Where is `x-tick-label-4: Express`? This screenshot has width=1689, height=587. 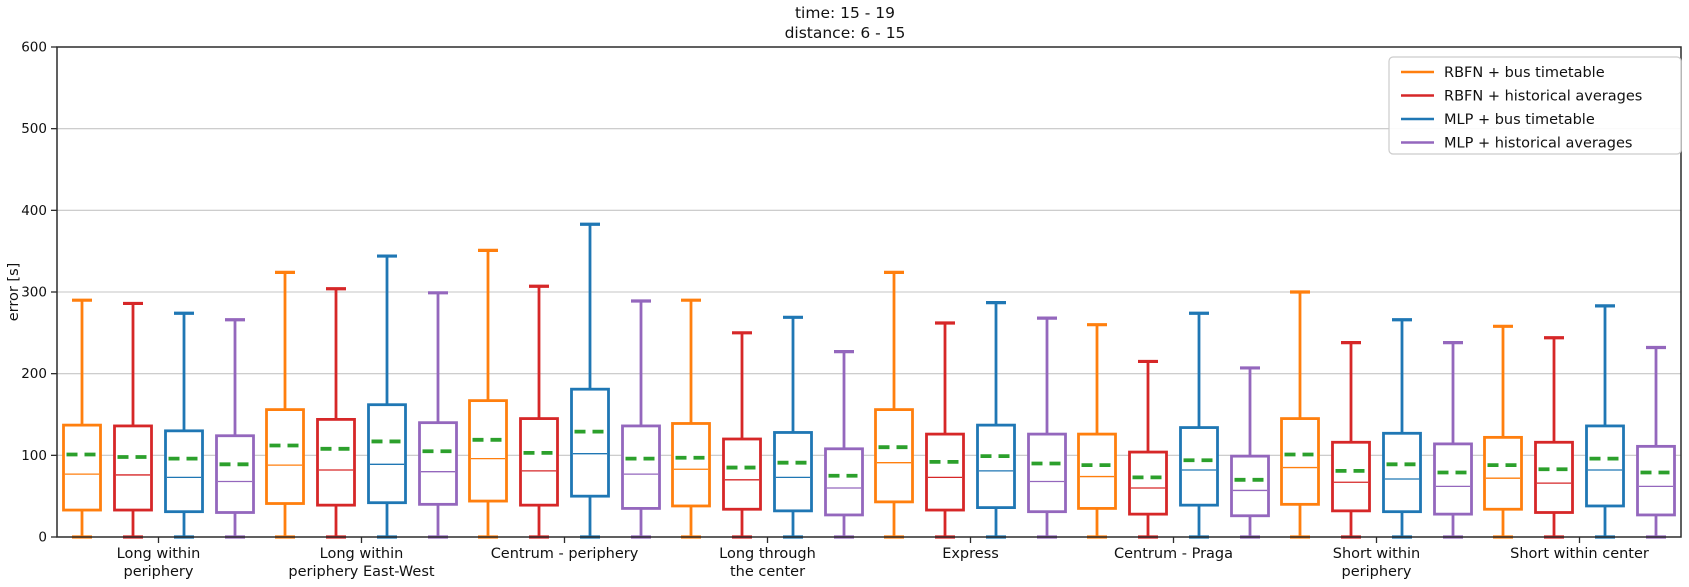
x-tick-label-4: Express is located at coordinates (970, 554).